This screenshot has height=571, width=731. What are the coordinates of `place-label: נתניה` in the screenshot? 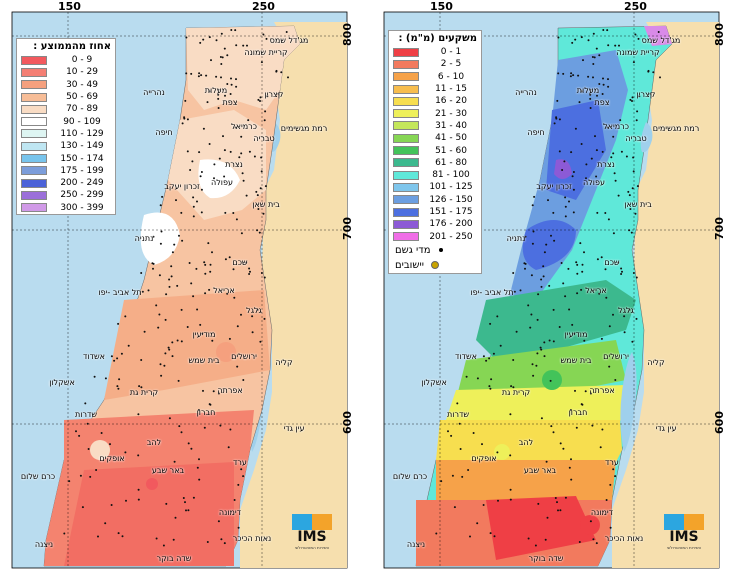 It's located at (516, 238).